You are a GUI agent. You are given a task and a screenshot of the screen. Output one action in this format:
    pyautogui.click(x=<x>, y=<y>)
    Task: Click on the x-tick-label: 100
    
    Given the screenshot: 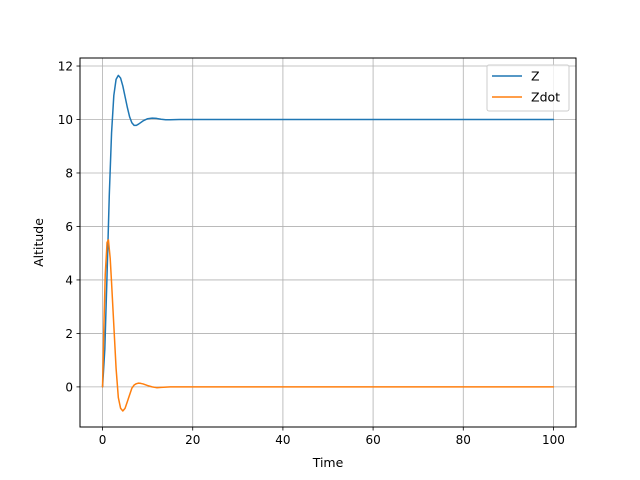 What is the action you would take?
    pyautogui.click(x=553, y=440)
    